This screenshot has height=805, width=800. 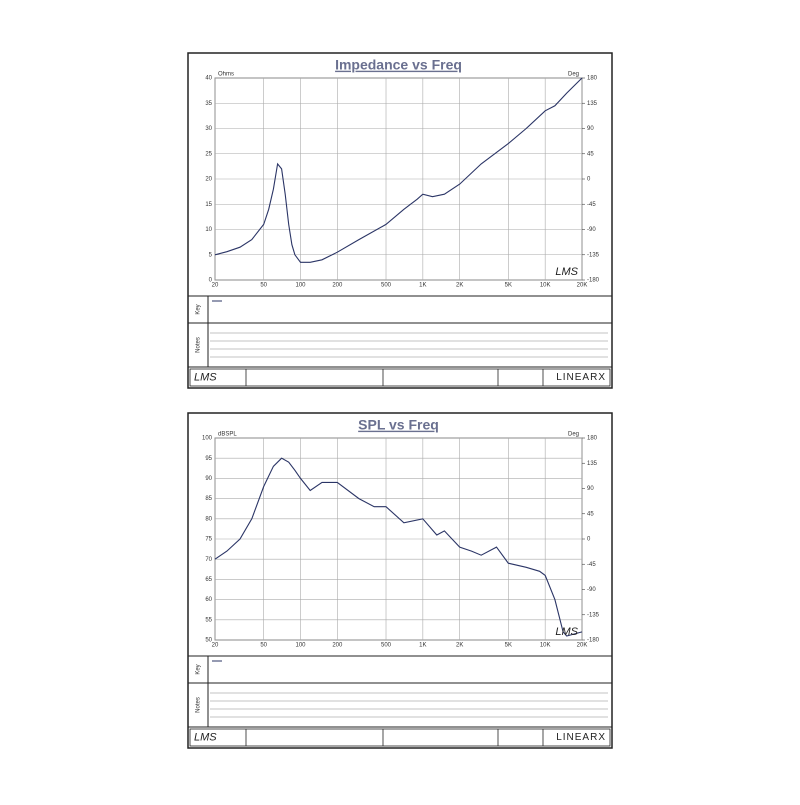 I want to click on y-tick-label: 90, so click(x=208, y=479).